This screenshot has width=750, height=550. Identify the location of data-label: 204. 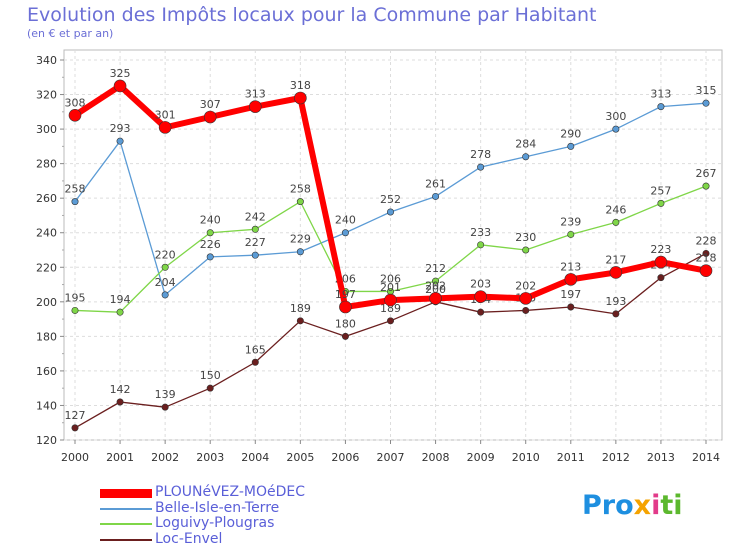
(165, 282).